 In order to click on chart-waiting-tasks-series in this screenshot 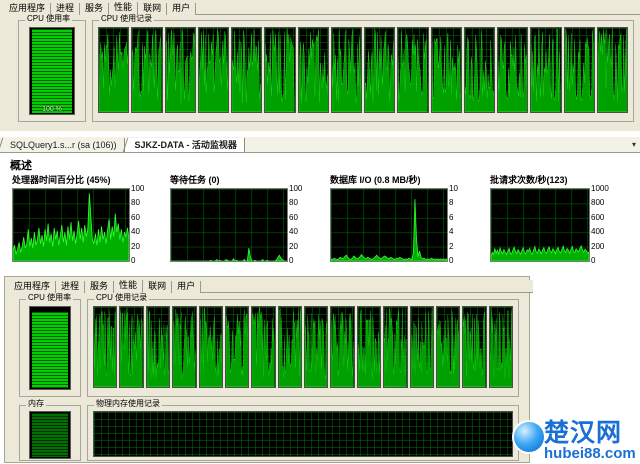, I will do `click(229, 225)`.